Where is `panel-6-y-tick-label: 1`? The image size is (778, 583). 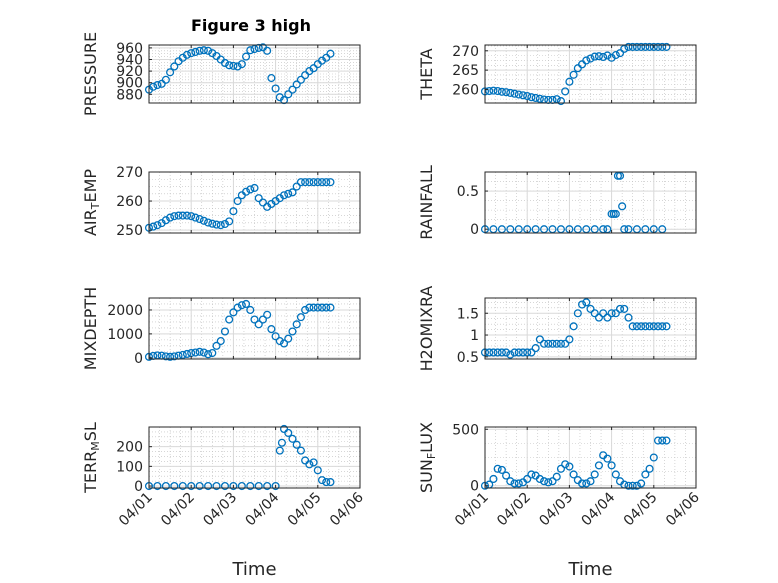 panel-6-y-tick-label: 1 is located at coordinates (474, 336).